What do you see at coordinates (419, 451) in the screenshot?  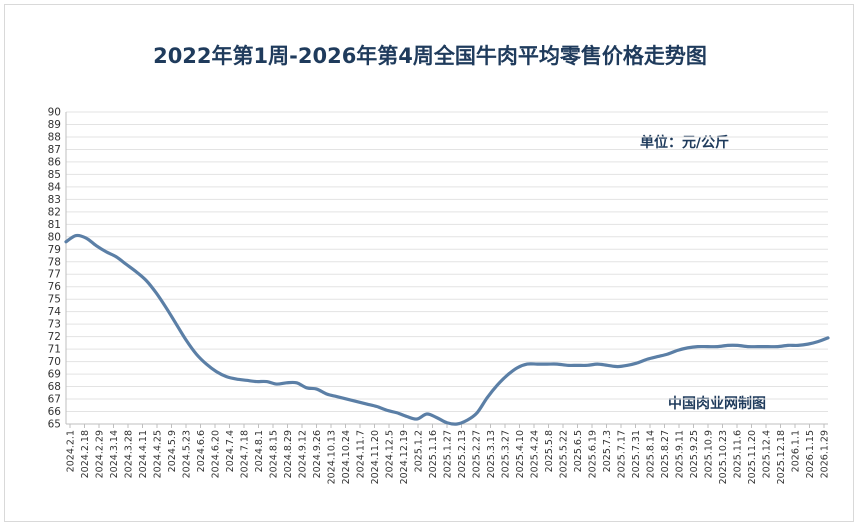 I see `x-tick-label: 2025.1.2` at bounding box center [419, 451].